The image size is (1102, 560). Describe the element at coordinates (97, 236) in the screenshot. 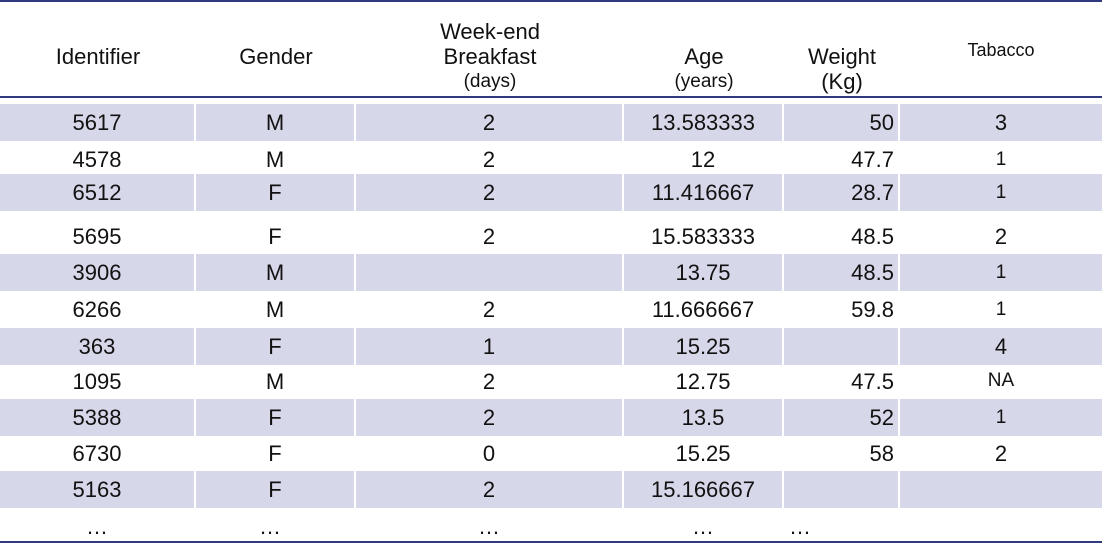

I see `cell-identifier: 5695` at that location.